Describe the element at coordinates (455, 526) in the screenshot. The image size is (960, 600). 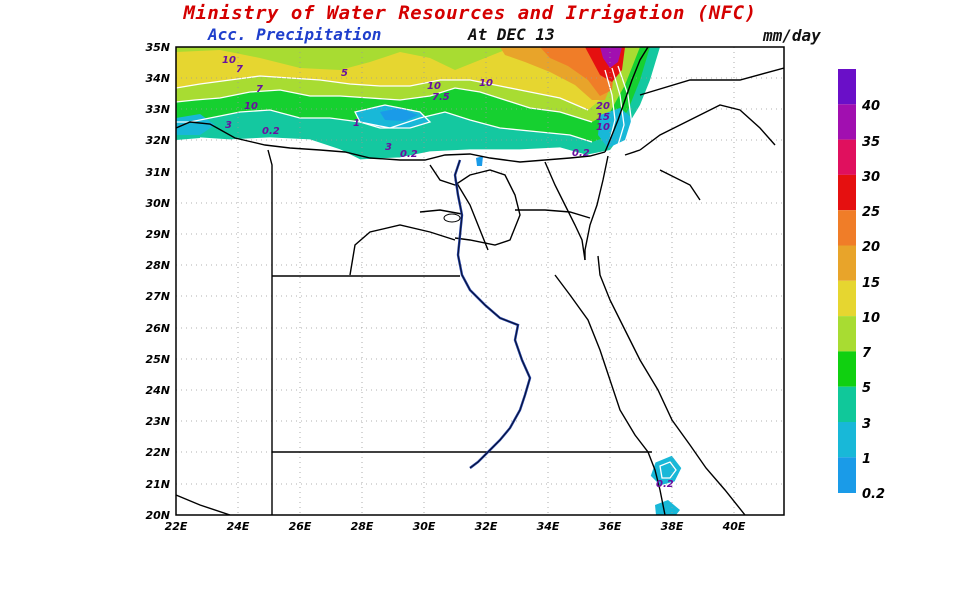
I see `longitude-axis: 22E 24E 26E 28E 30E 32E 34E 36E 38E 40E` at that location.